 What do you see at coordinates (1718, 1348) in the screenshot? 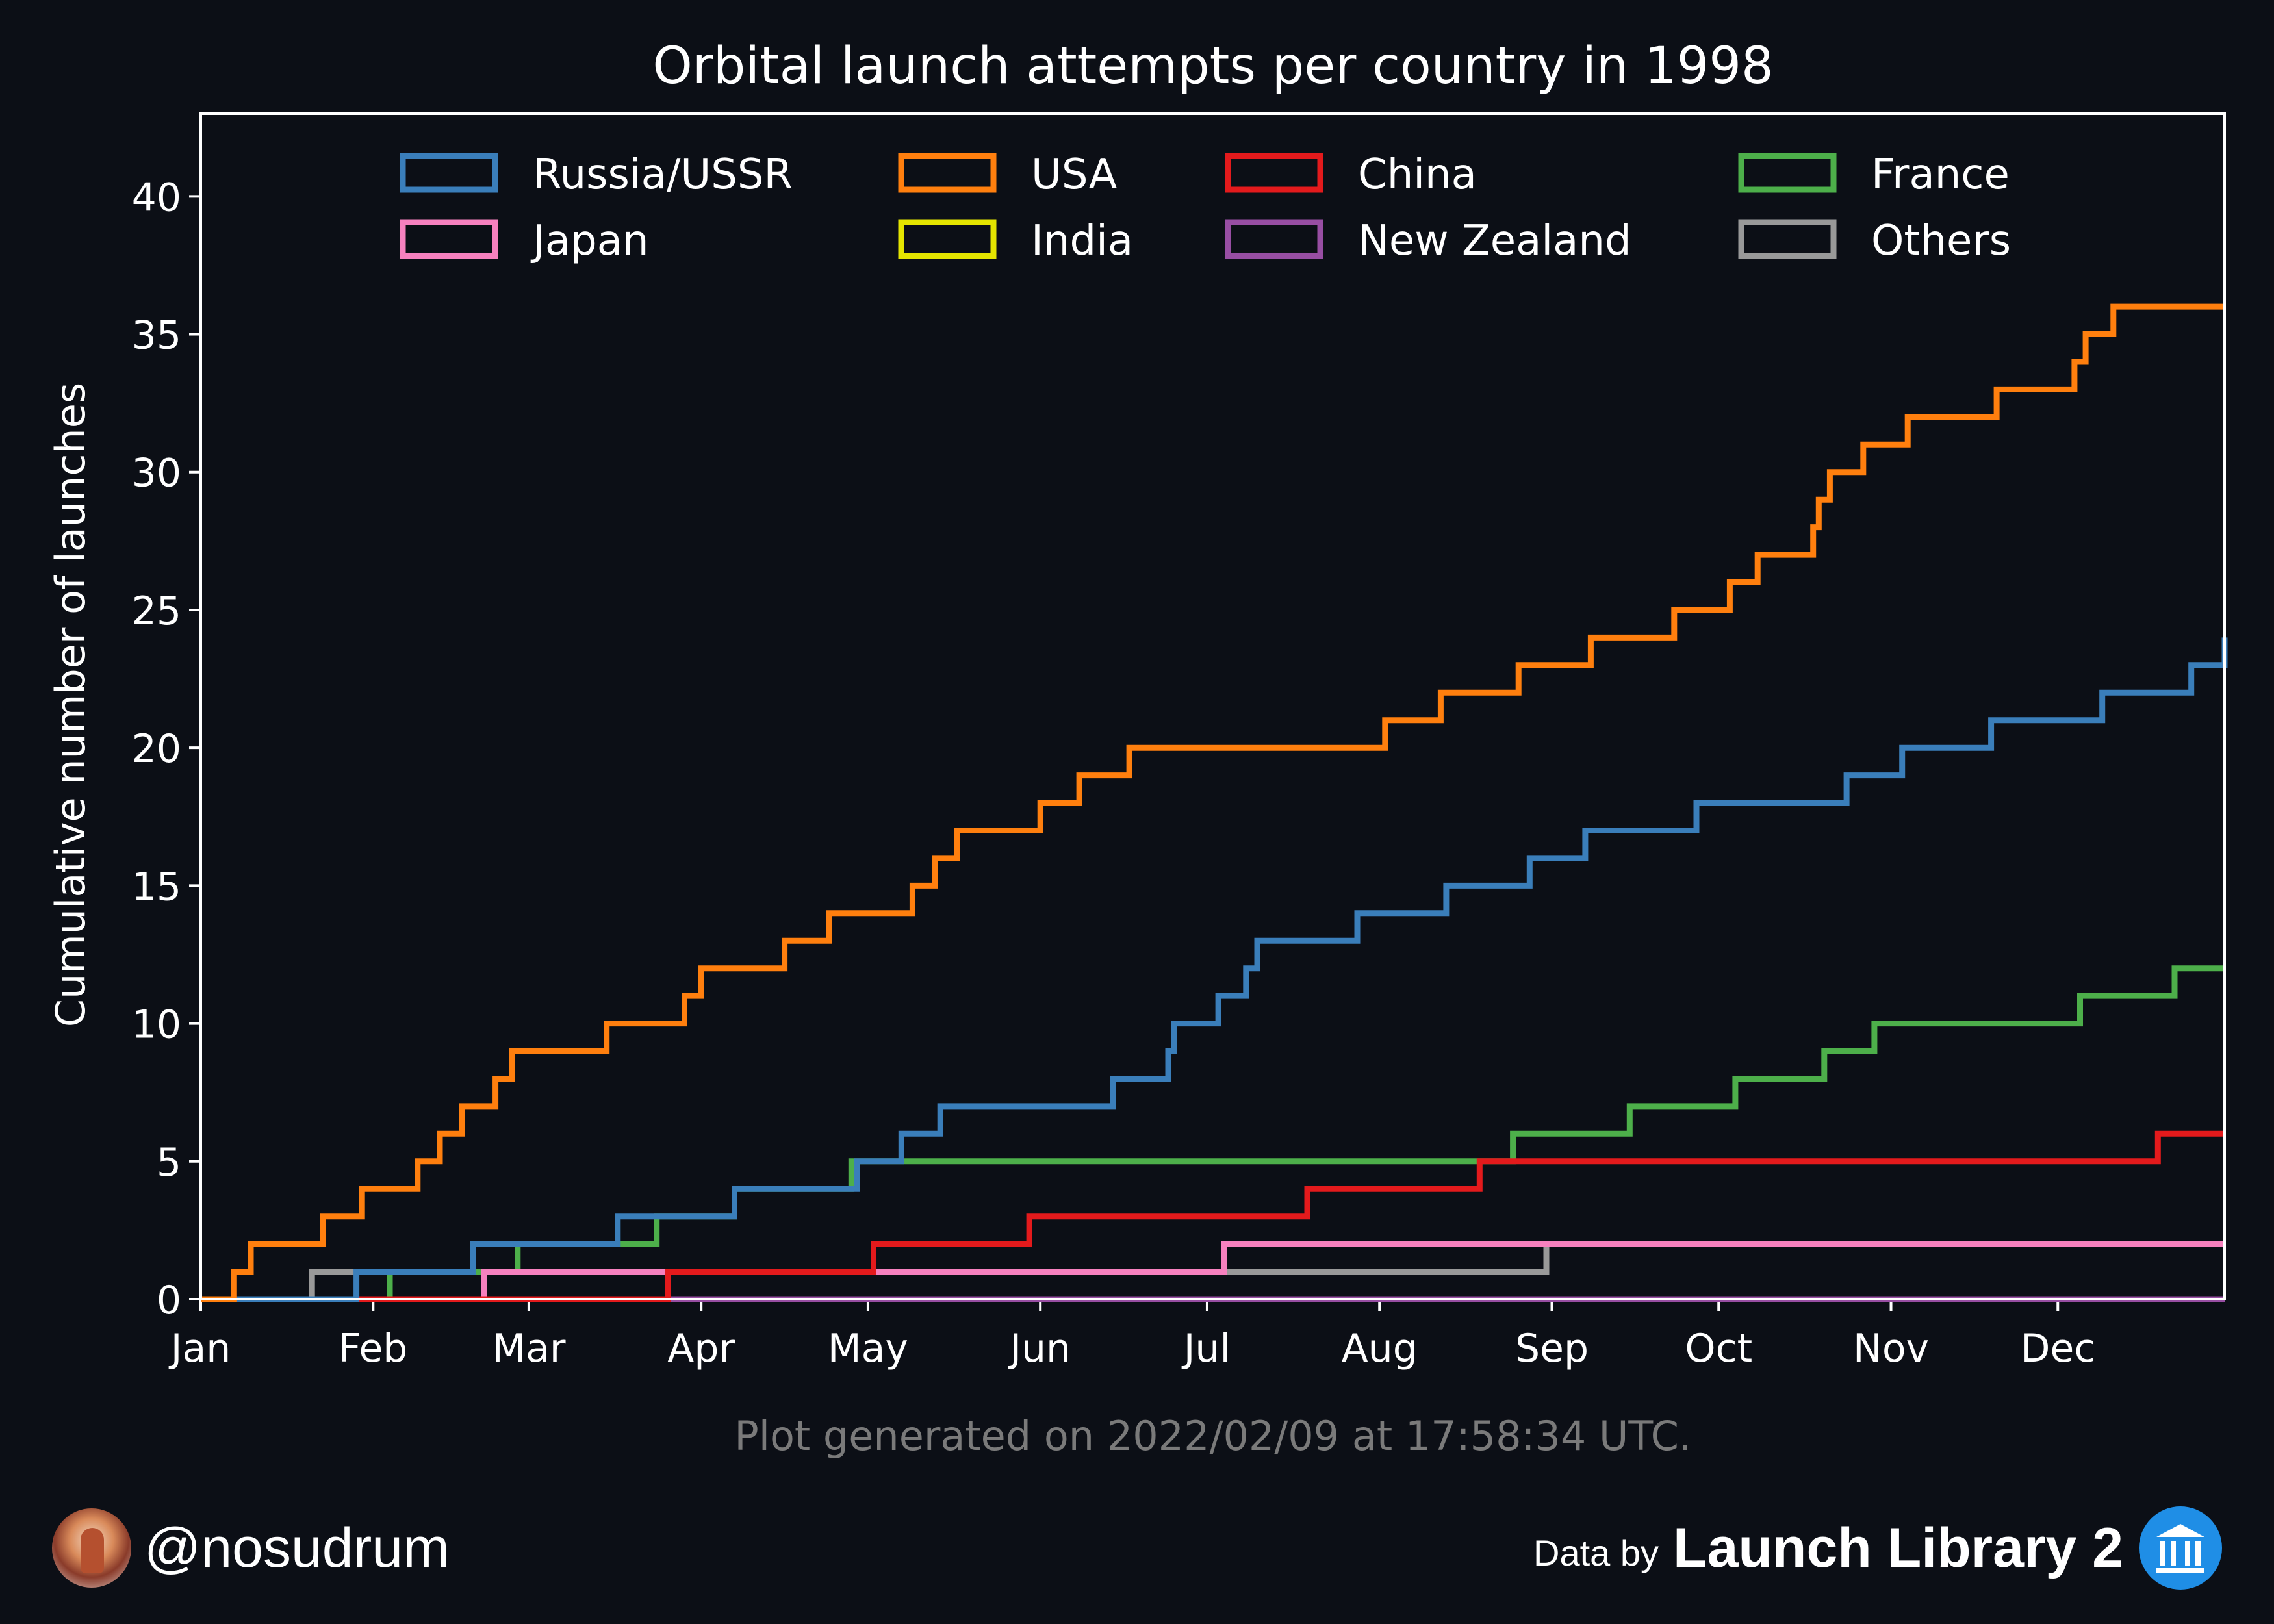
I see `x-tick-label: Oct` at bounding box center [1718, 1348].